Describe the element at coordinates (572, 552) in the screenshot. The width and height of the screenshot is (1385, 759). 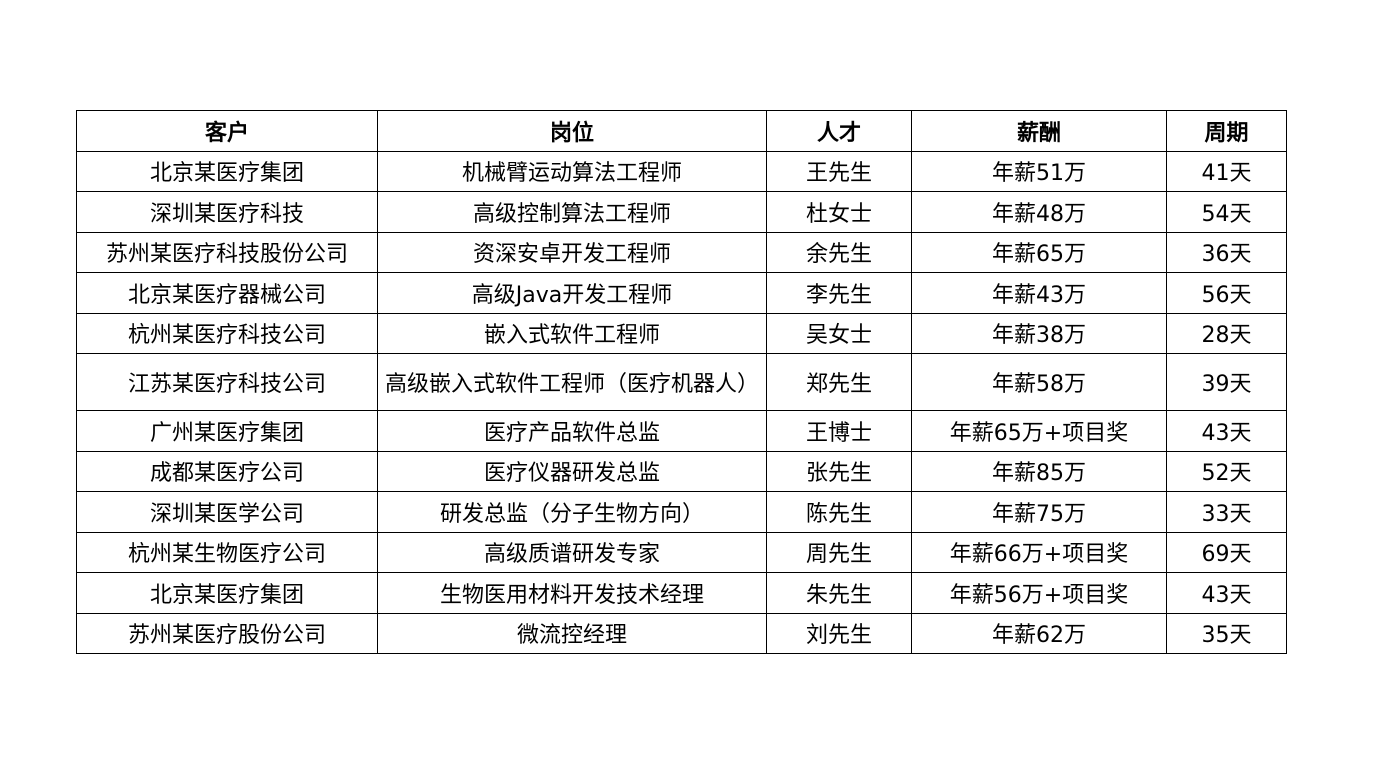
I see `position-cell: 高级质谱研发专家` at that location.